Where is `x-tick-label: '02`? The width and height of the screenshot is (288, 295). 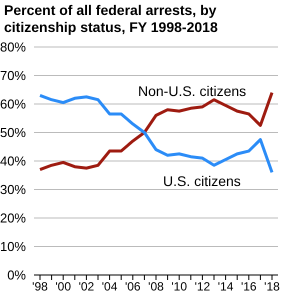 x-tick-label: '02 is located at coordinates (86, 287).